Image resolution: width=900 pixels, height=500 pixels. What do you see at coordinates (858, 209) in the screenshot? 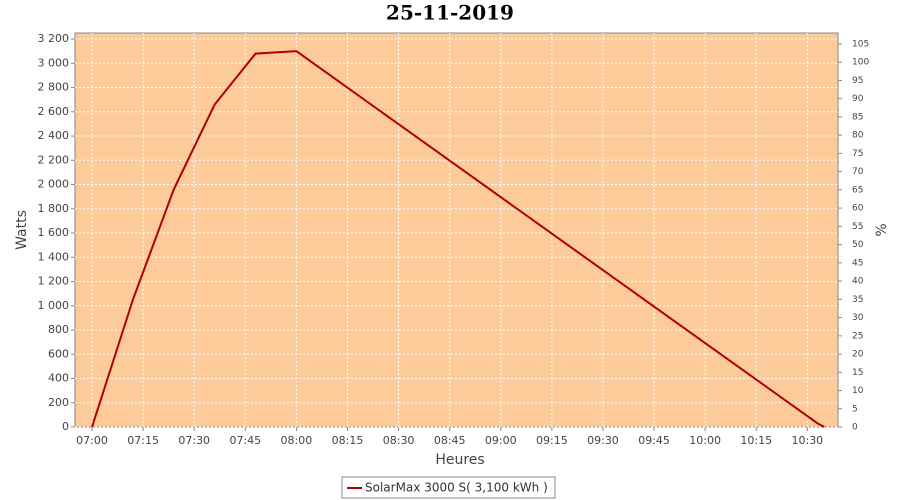
I see `y2-tick-label: 60` at bounding box center [858, 209].